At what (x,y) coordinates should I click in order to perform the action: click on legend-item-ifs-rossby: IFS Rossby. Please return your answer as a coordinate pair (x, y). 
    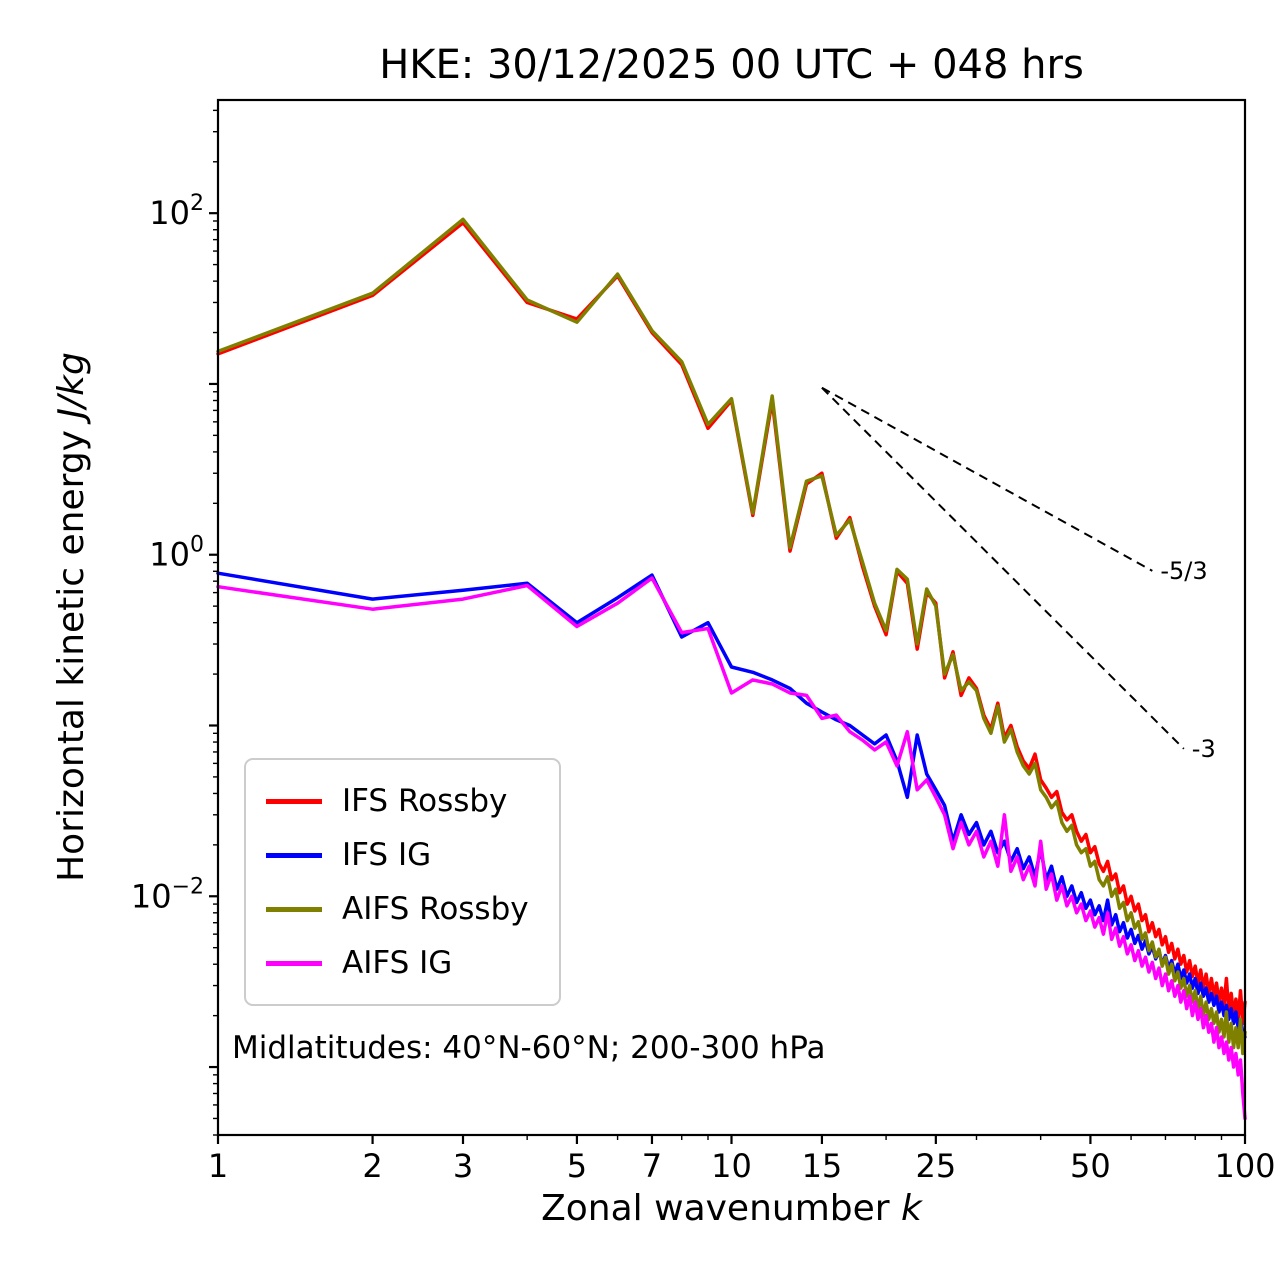
    Looking at the image, I should click on (397, 801).